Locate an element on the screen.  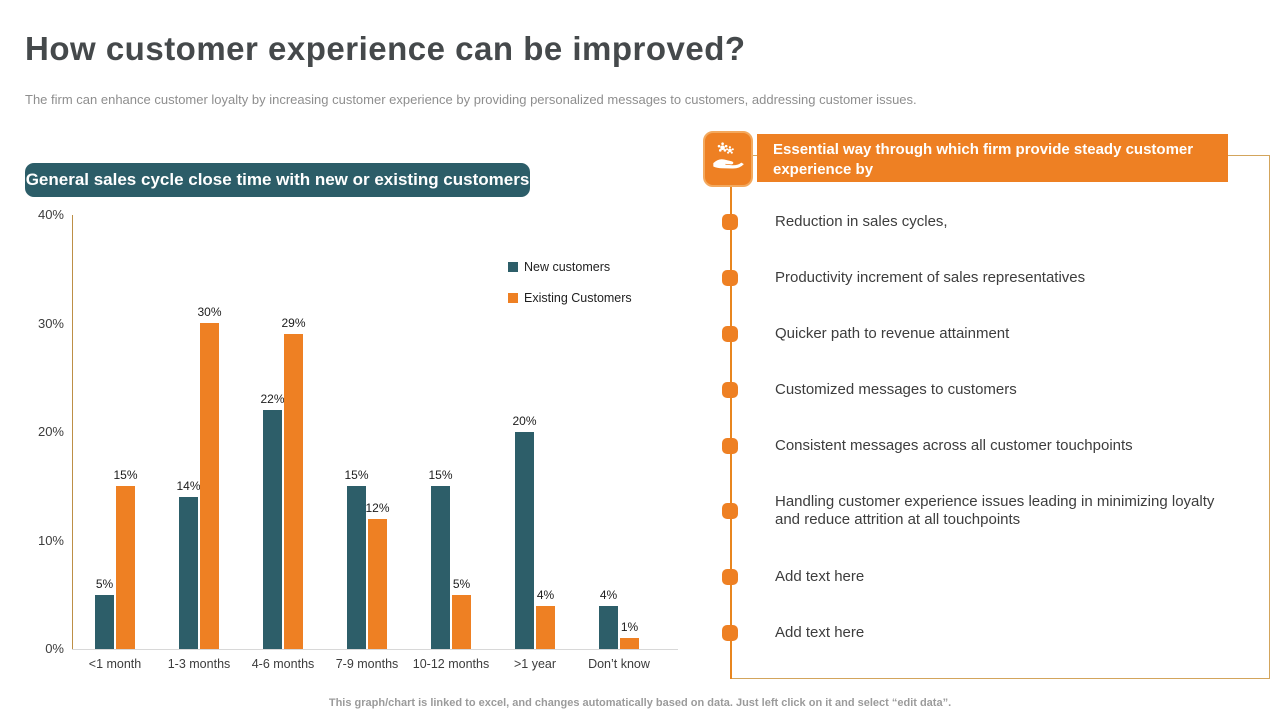
bar-existing-10-12 months is located at coordinates (461, 622).